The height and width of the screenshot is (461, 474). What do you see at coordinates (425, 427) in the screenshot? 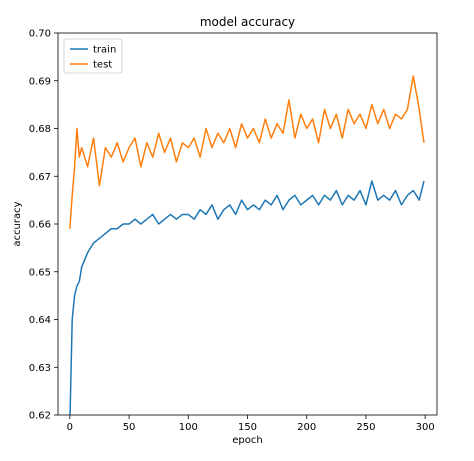
I see `x-tick-label: 300` at bounding box center [425, 427].